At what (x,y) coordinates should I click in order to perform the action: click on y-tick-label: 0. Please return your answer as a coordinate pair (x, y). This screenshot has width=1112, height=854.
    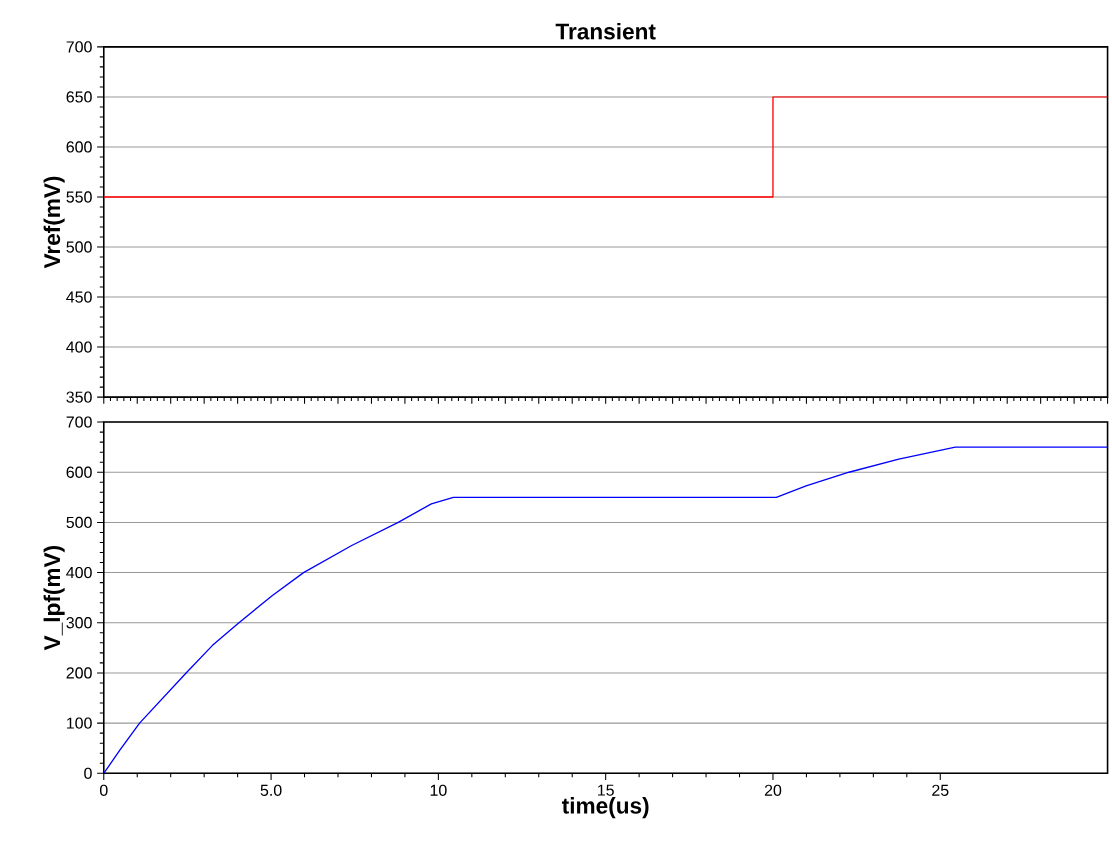
    Looking at the image, I should click on (88, 773).